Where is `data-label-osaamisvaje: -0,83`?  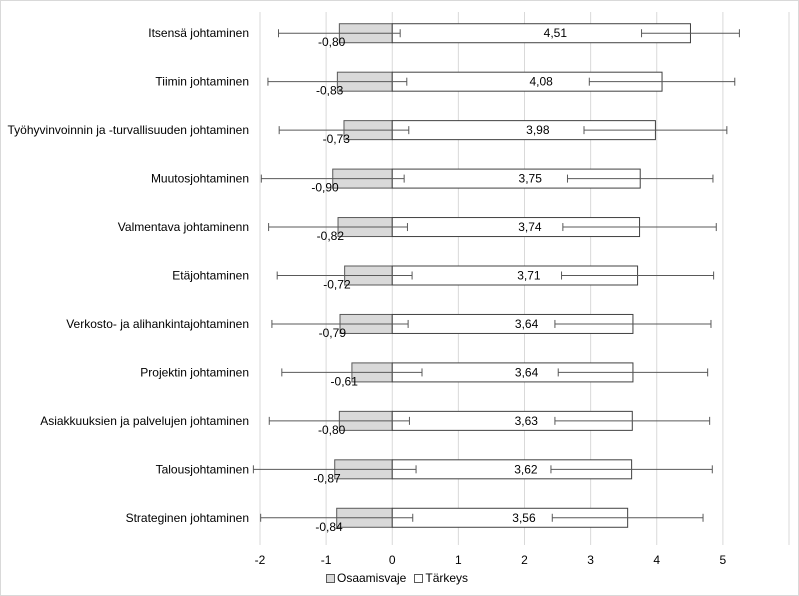 data-label-osaamisvaje: -0,83 is located at coordinates (330, 91).